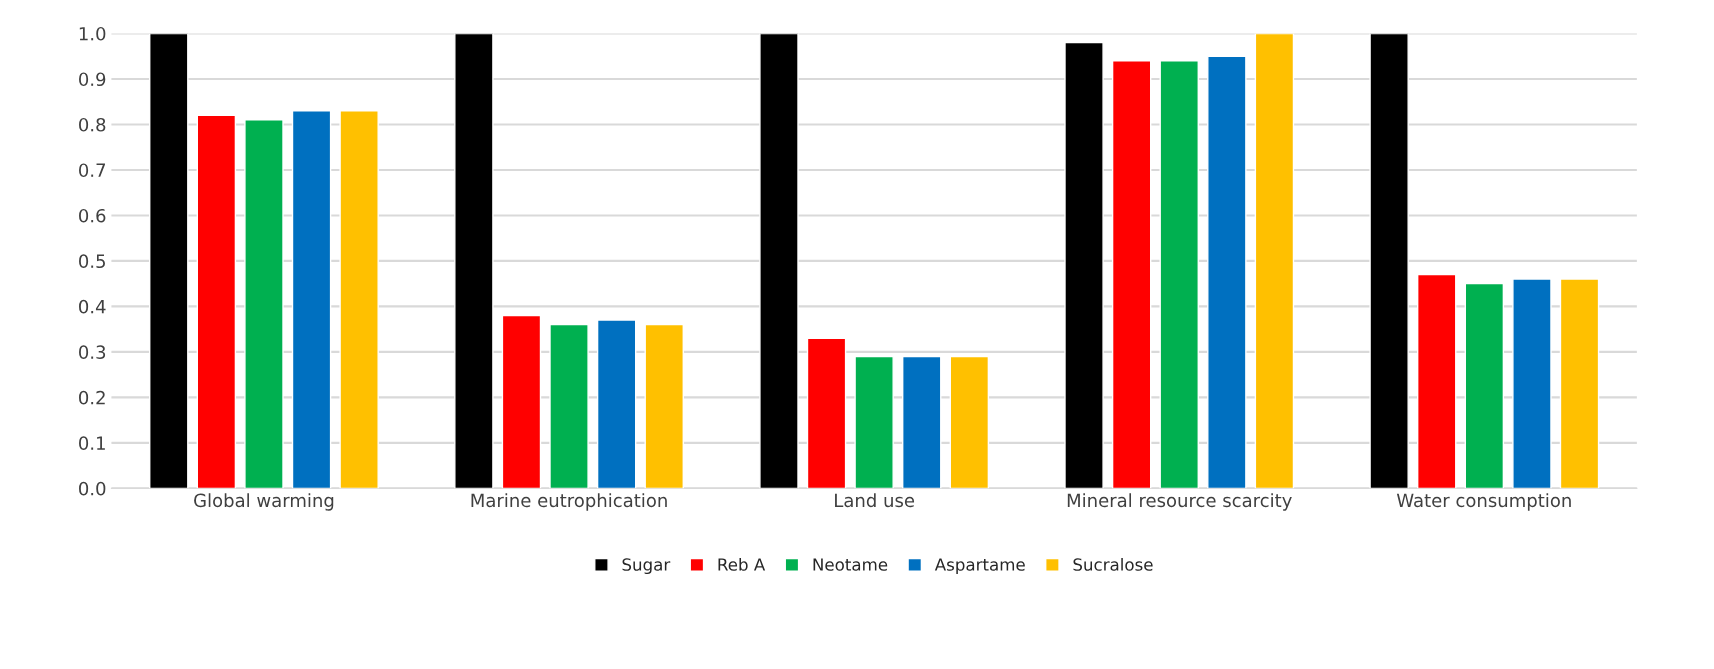 This screenshot has height=669, width=1714. What do you see at coordinates (646, 566) in the screenshot?
I see `legend-label: Sugar` at bounding box center [646, 566].